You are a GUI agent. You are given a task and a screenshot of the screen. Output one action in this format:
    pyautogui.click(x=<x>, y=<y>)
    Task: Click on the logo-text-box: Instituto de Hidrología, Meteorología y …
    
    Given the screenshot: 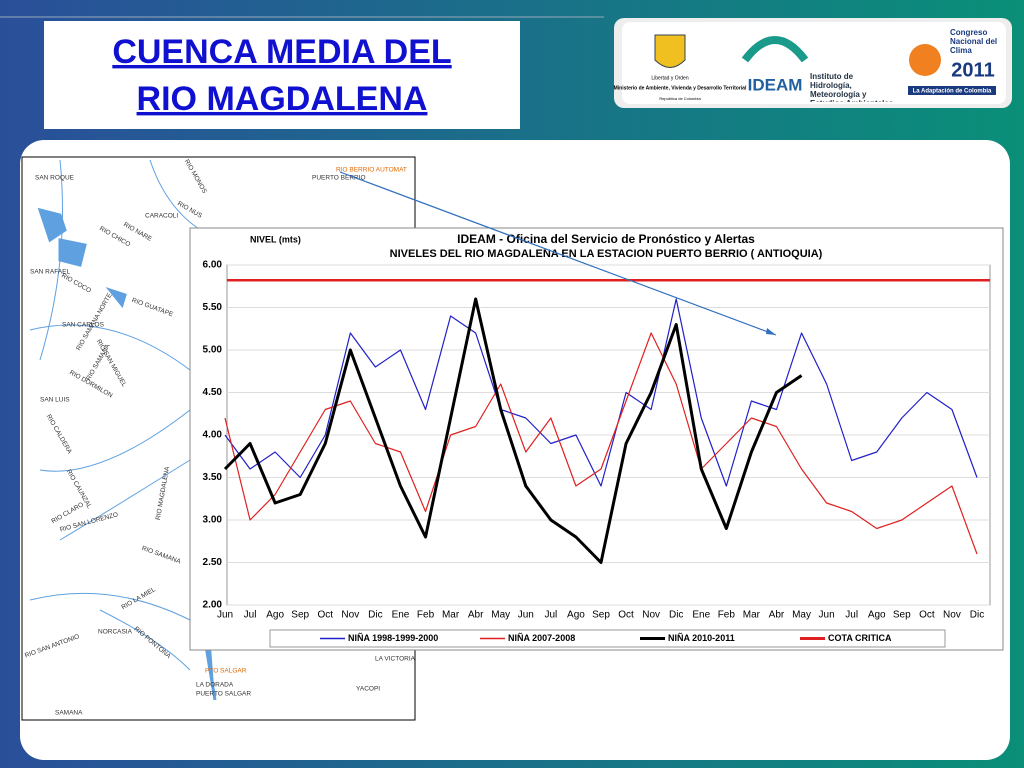 What is the action you would take?
    pyautogui.click(x=851, y=87)
    